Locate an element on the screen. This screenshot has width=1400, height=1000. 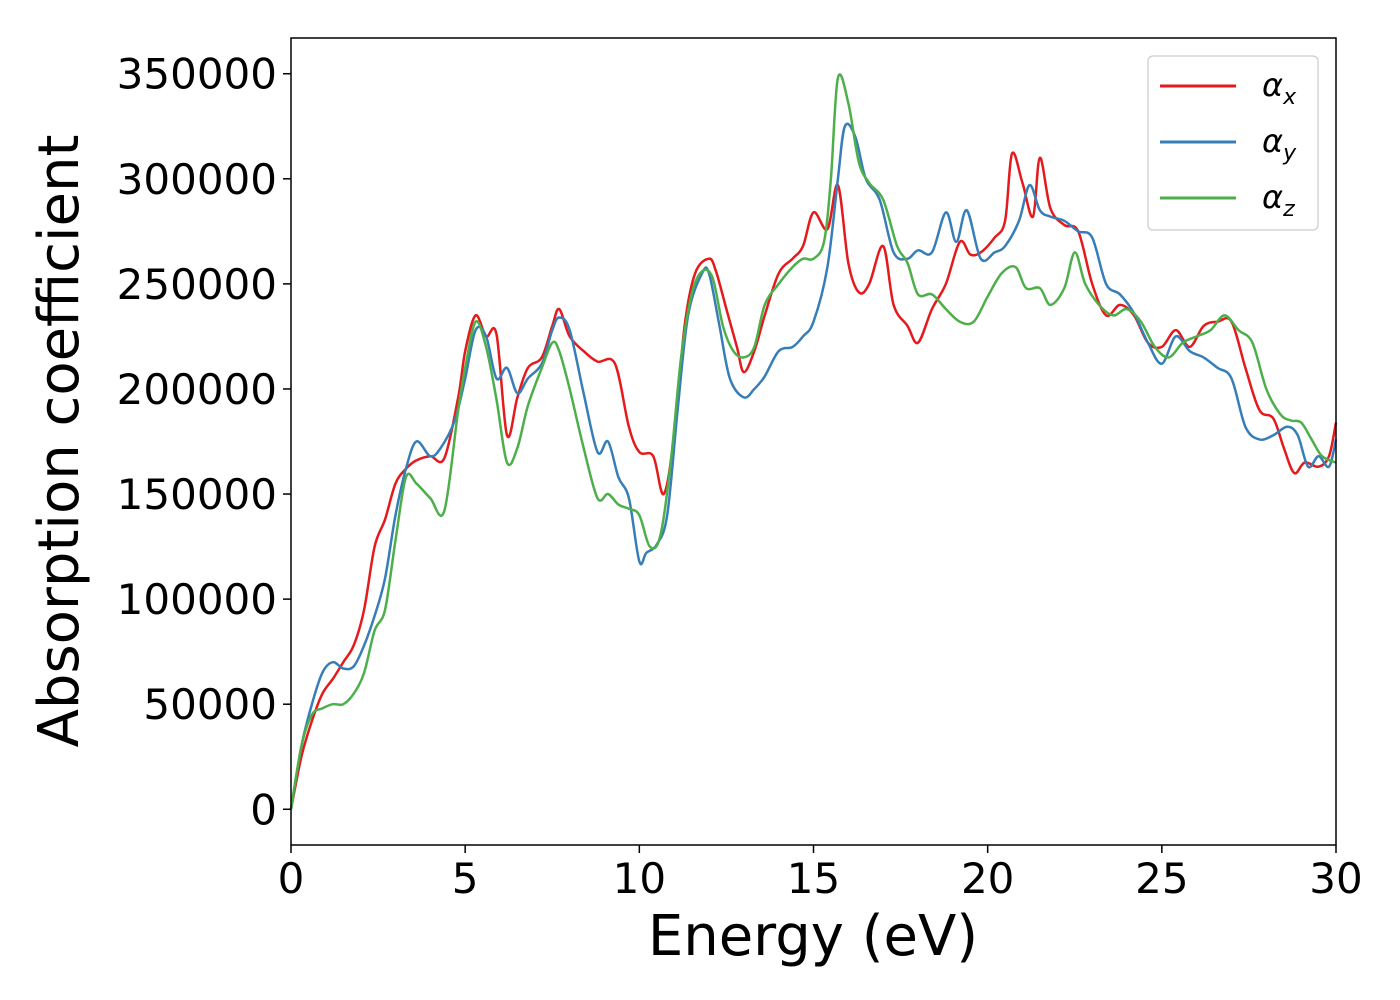
x-tick-label: 5 is located at coordinates (465, 878).